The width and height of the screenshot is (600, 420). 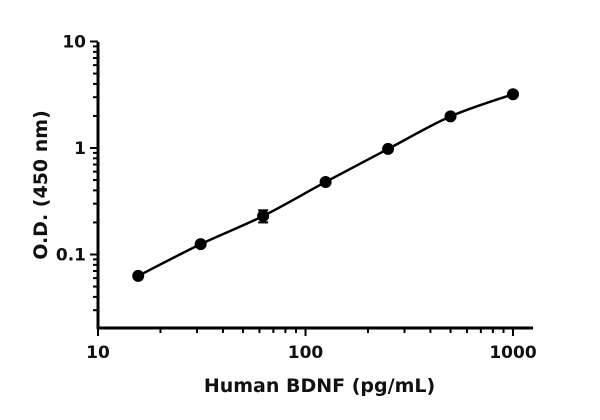 What do you see at coordinates (41, 185) in the screenshot?
I see `y-axis-title: O.D. (450 nm)` at bounding box center [41, 185].